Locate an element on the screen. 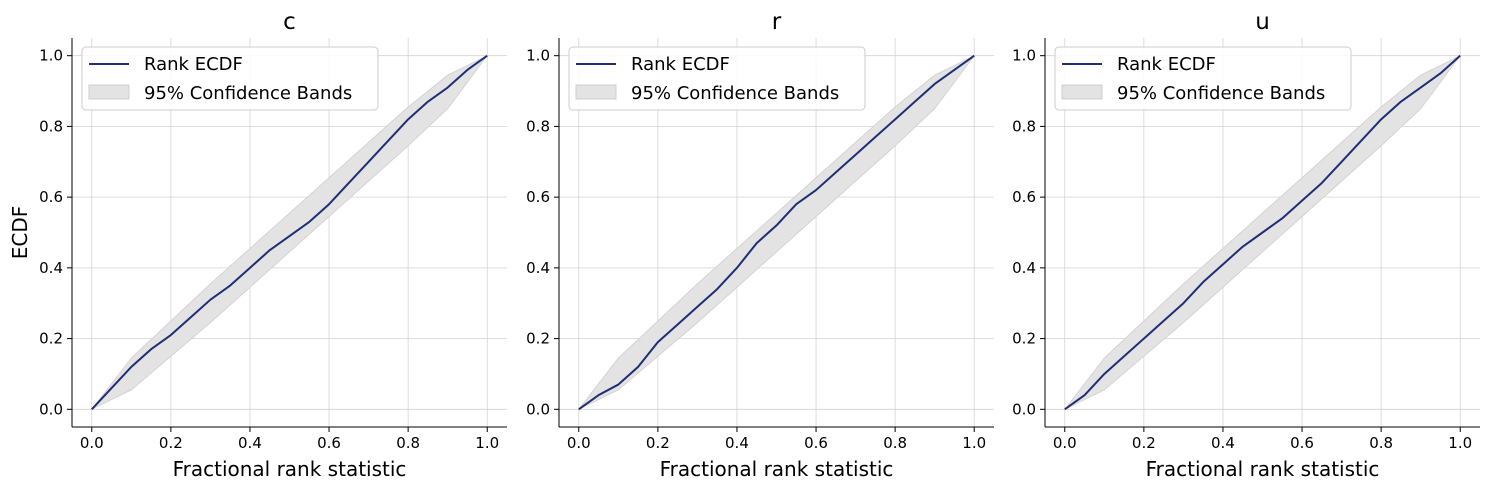 The image size is (1490, 490). panel-title: c is located at coordinates (289, 22).